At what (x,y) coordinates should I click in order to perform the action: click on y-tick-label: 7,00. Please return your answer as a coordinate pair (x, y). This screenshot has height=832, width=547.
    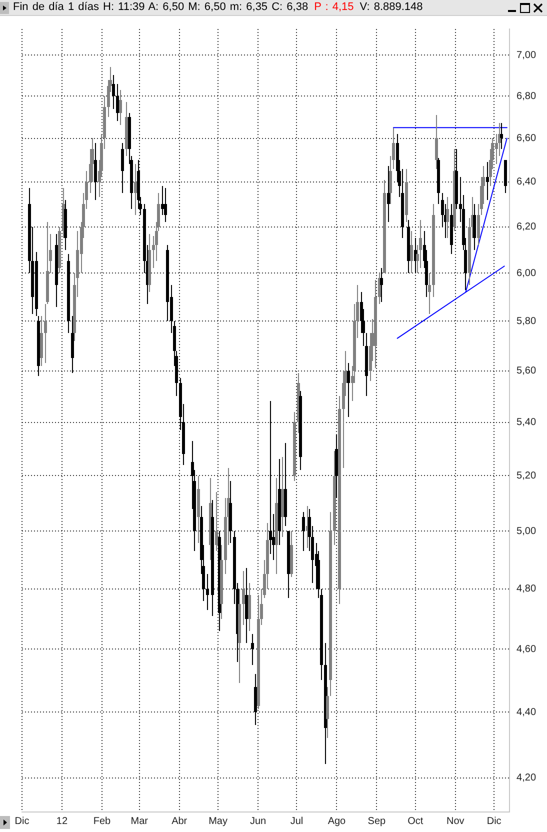
    Looking at the image, I should click on (526, 55).